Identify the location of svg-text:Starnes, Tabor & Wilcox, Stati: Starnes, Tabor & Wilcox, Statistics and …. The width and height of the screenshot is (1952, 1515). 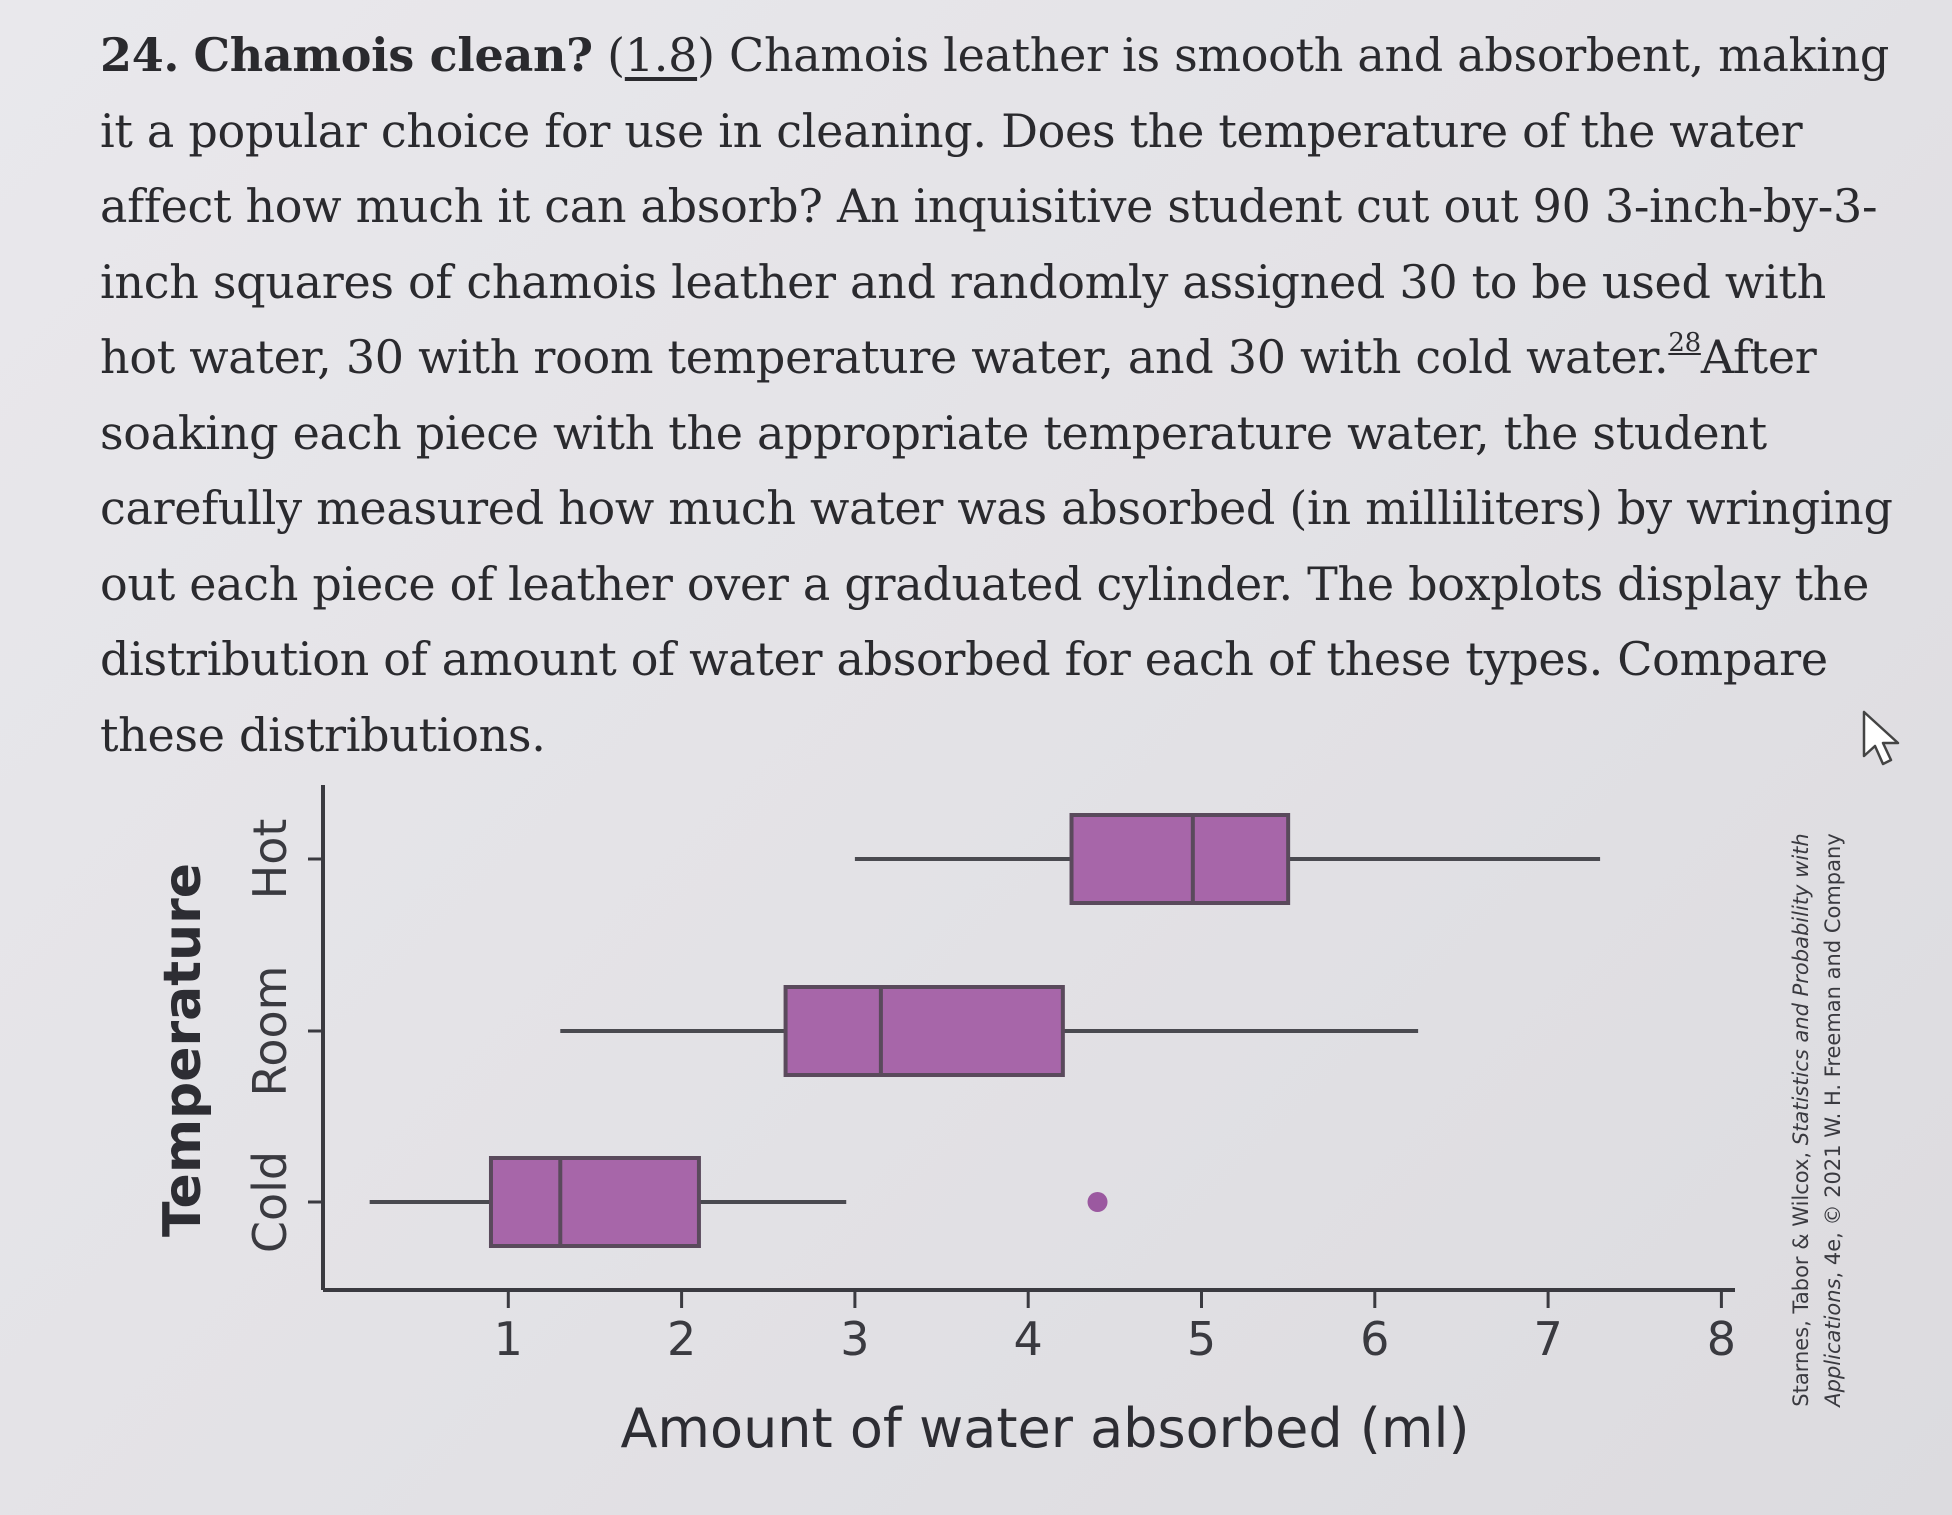
(1801, 1119).